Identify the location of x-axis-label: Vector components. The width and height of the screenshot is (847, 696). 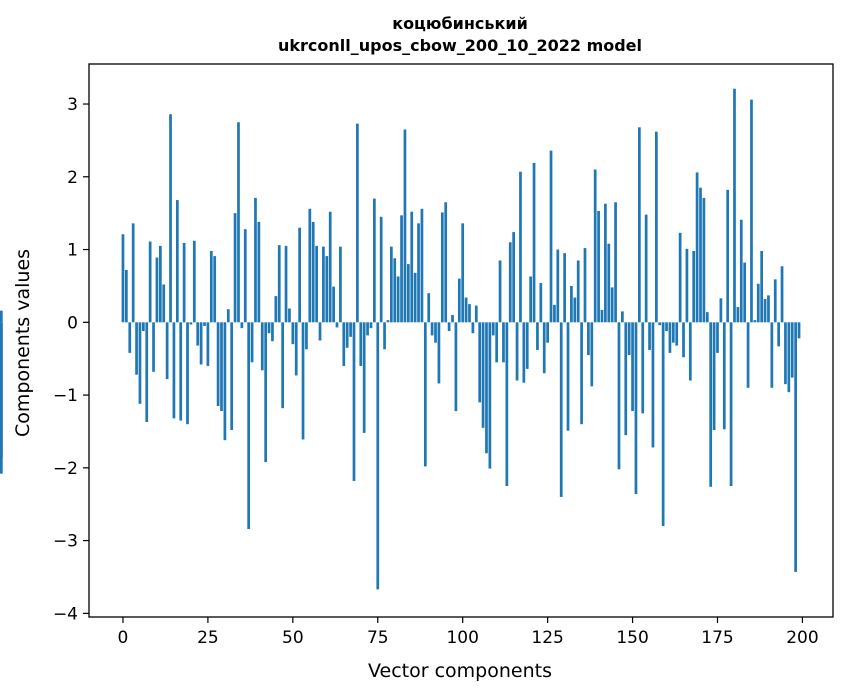
(460, 671).